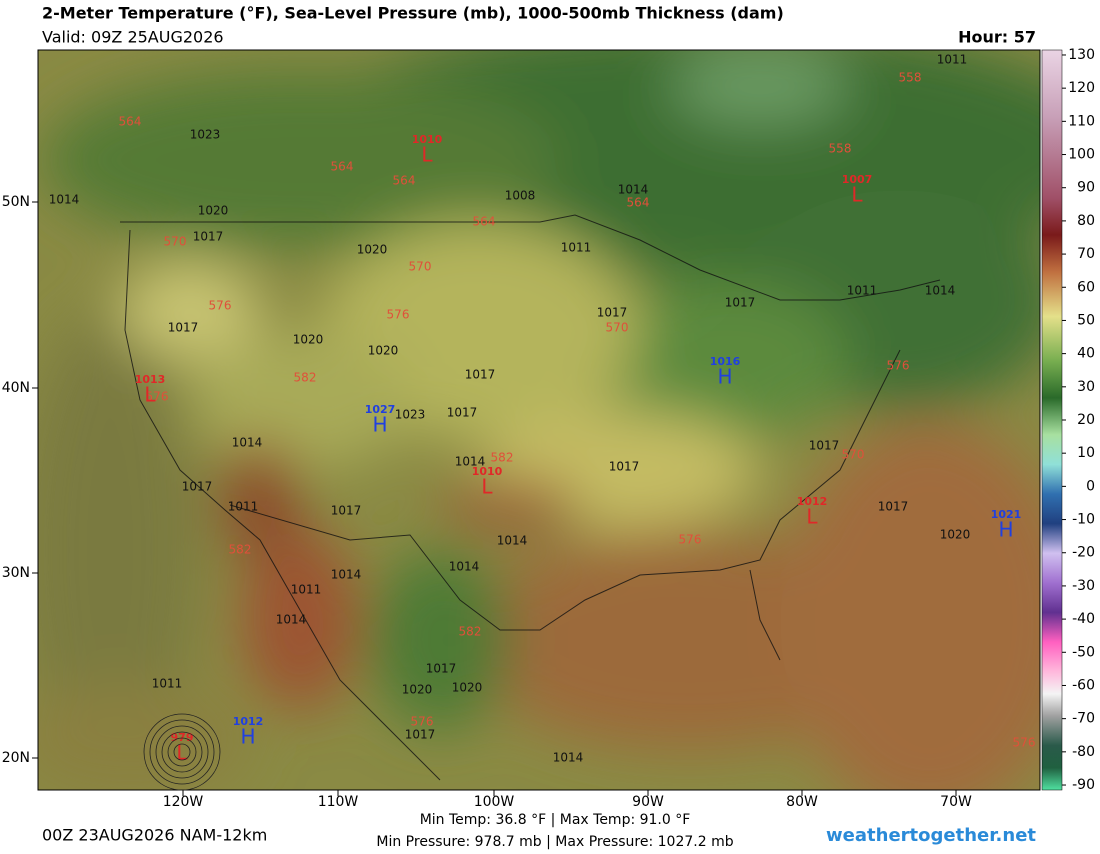  Describe the element at coordinates (1006, 514) in the screenshot. I see `center-value: 1021` at that location.